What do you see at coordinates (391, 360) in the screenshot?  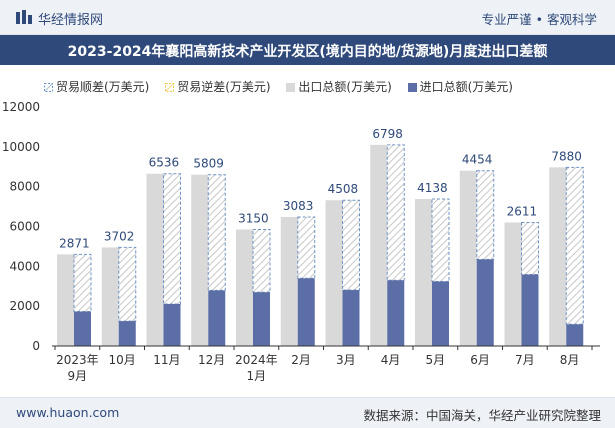 I see `x-tick-label: 4月` at bounding box center [391, 360].